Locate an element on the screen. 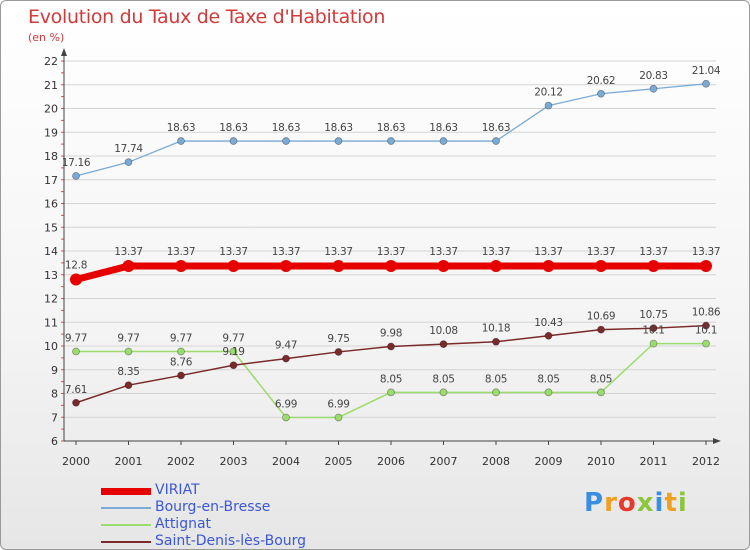 Image resolution: width=750 pixels, height=550 pixels. y-tick-label: 10 is located at coordinates (51, 346).